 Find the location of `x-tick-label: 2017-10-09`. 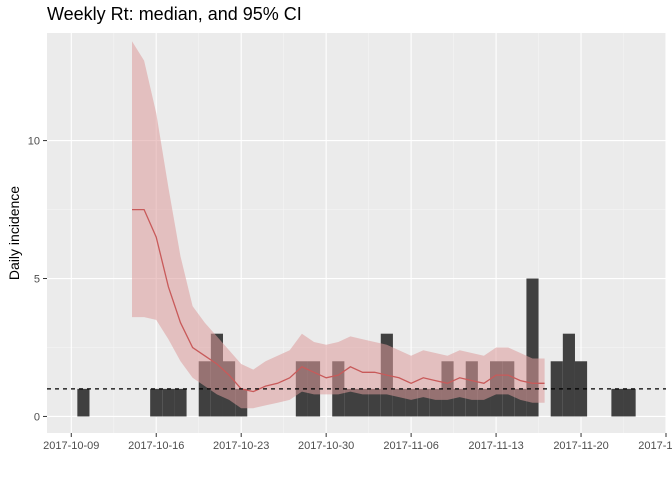

x-tick-label: 2017-10-09 is located at coordinates (71, 446).